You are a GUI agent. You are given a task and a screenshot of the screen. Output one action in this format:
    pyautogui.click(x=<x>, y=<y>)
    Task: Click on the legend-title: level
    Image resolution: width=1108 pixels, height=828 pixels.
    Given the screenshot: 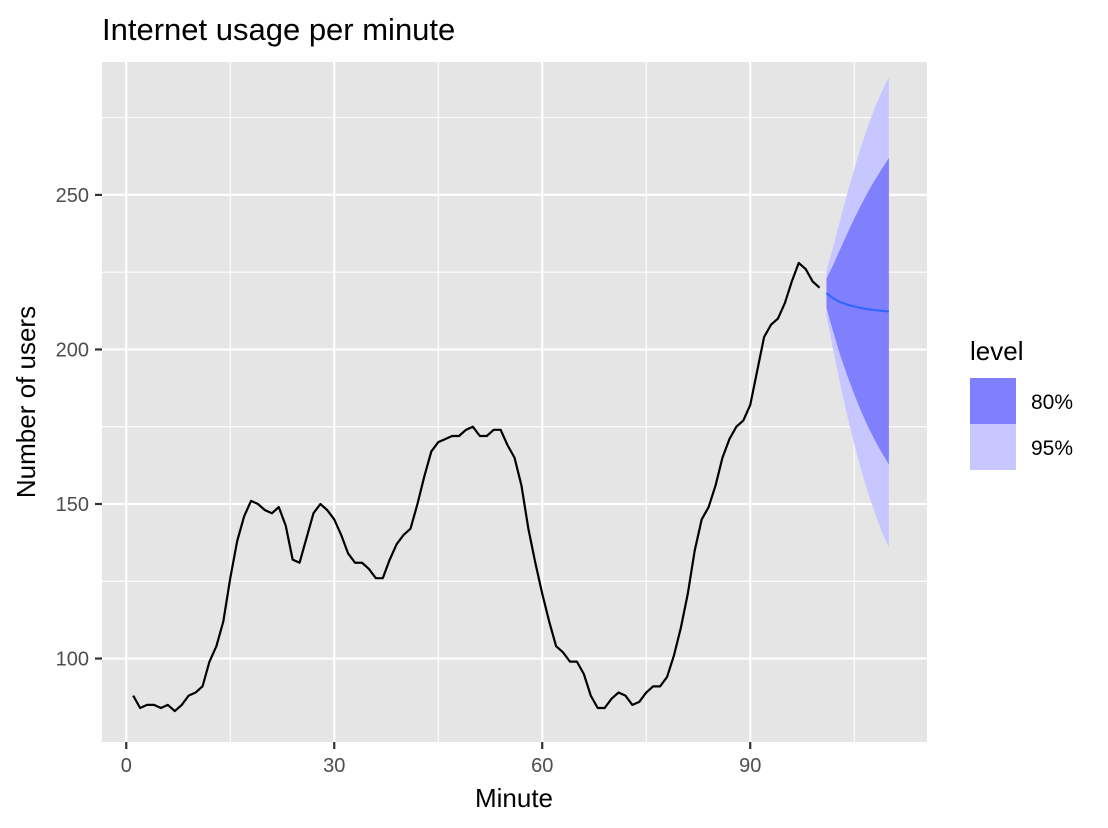 What is the action you would take?
    pyautogui.click(x=996, y=351)
    